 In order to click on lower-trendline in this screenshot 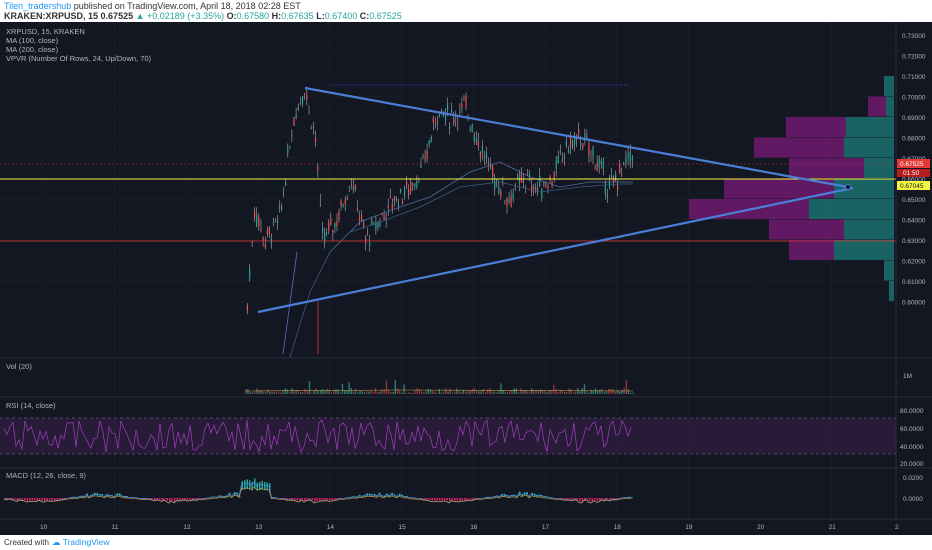, I will do `click(555, 250)`.